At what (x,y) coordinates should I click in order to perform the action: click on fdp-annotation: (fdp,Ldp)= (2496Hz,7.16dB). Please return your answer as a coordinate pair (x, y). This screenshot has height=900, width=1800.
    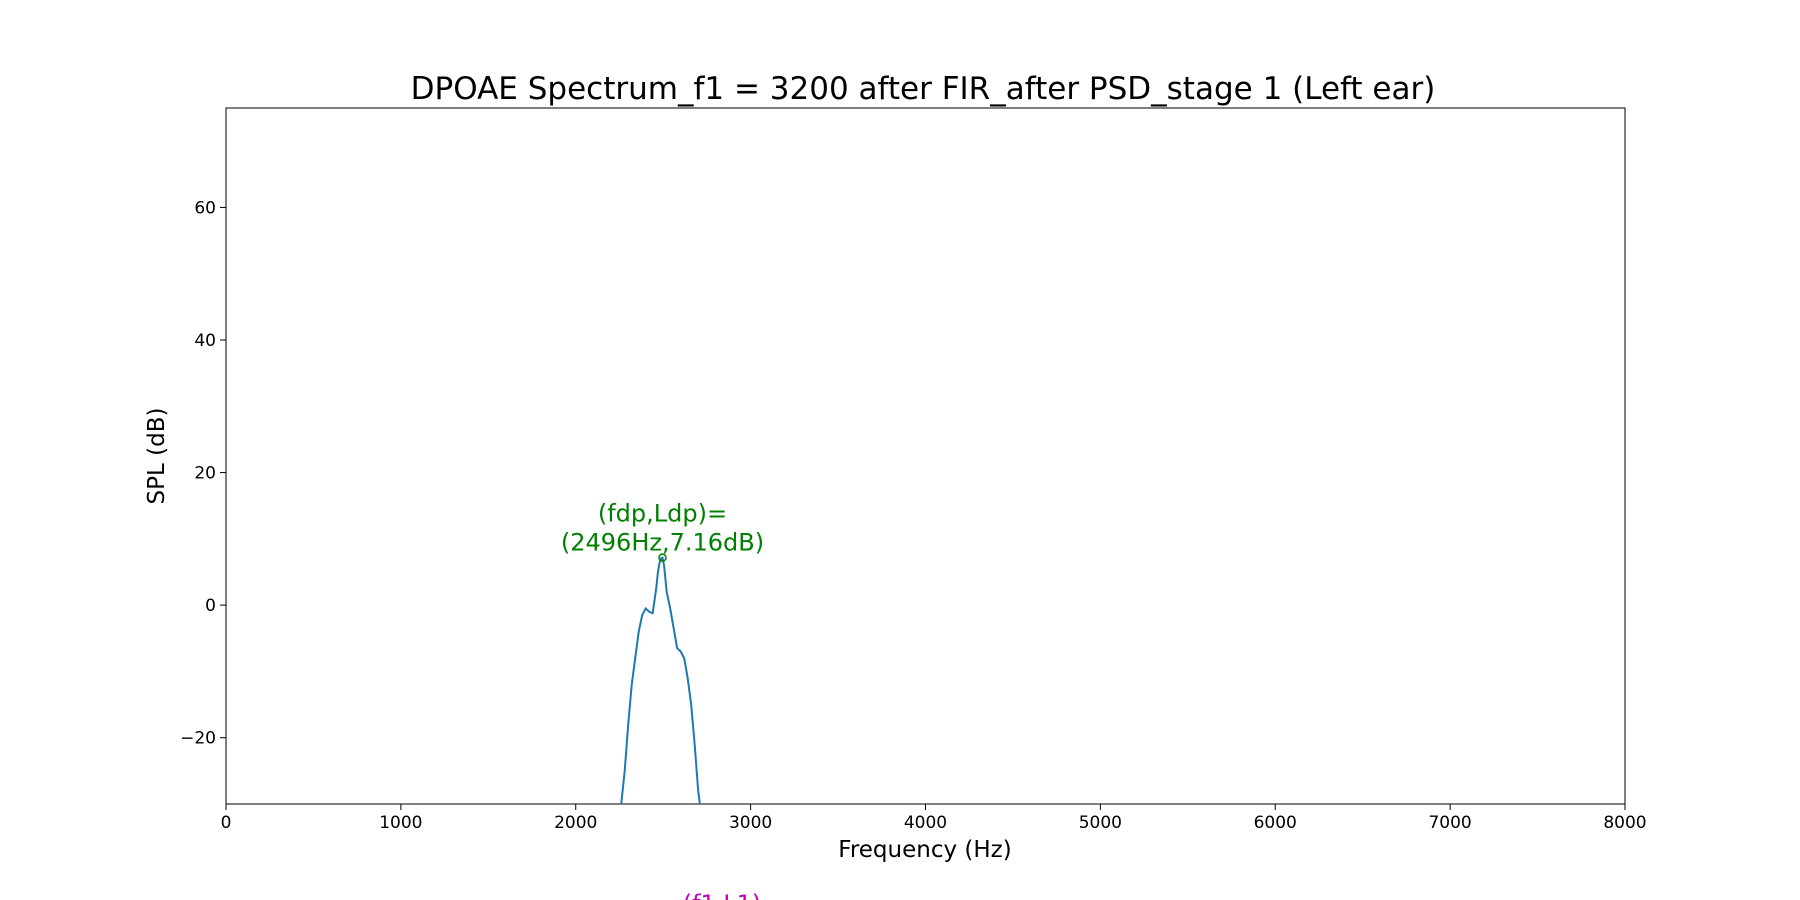
    Looking at the image, I should click on (662, 528).